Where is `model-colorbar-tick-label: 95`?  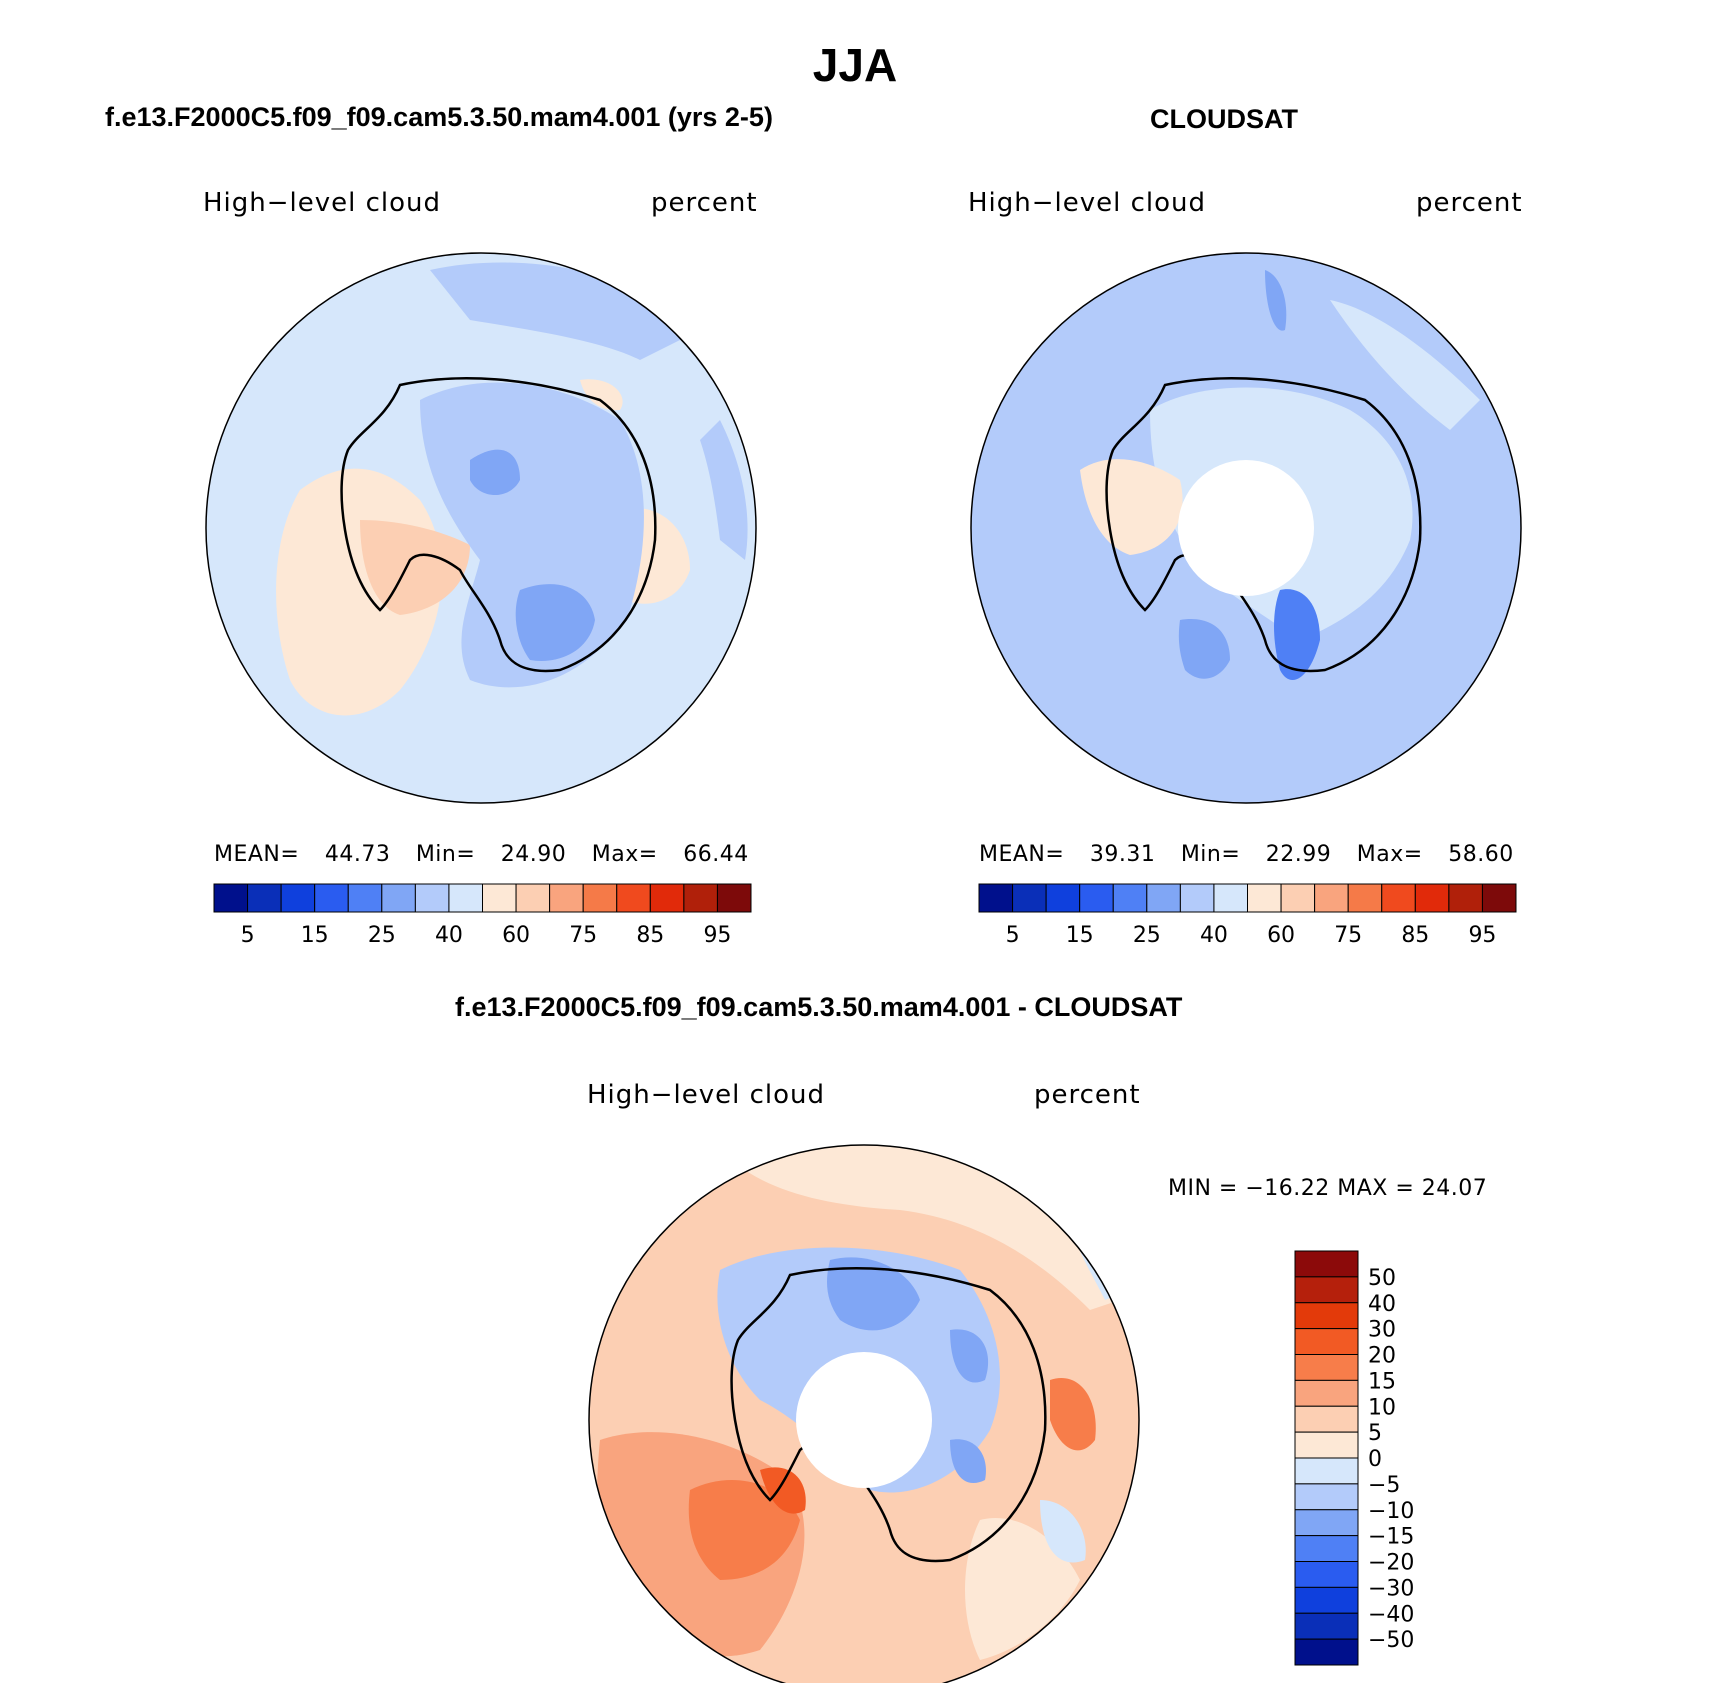
model-colorbar-tick-label: 95 is located at coordinates (717, 935).